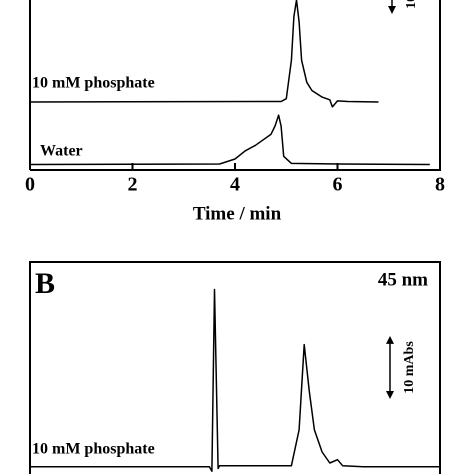 Image resolution: width=474 pixels, height=474 pixels. Describe the element at coordinates (235, 185) in the screenshot. I see `x-tick-label: 4` at that location.